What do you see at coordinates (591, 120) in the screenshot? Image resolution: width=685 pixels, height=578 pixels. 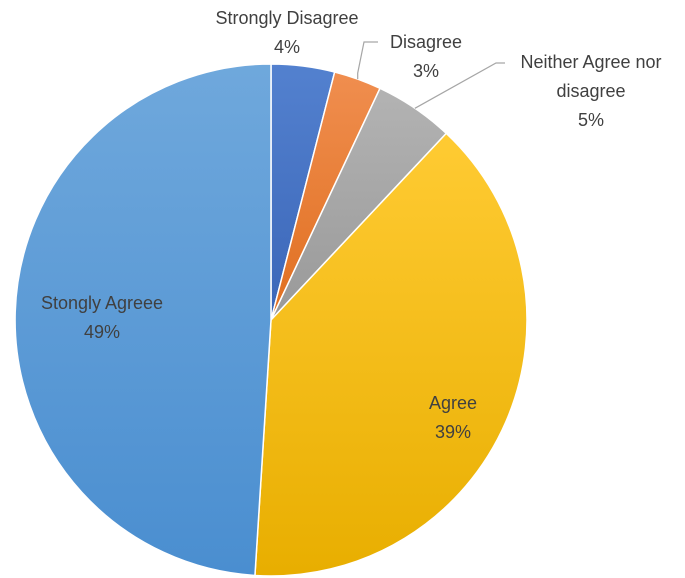 I see `value-neither: 5%` at bounding box center [591, 120].